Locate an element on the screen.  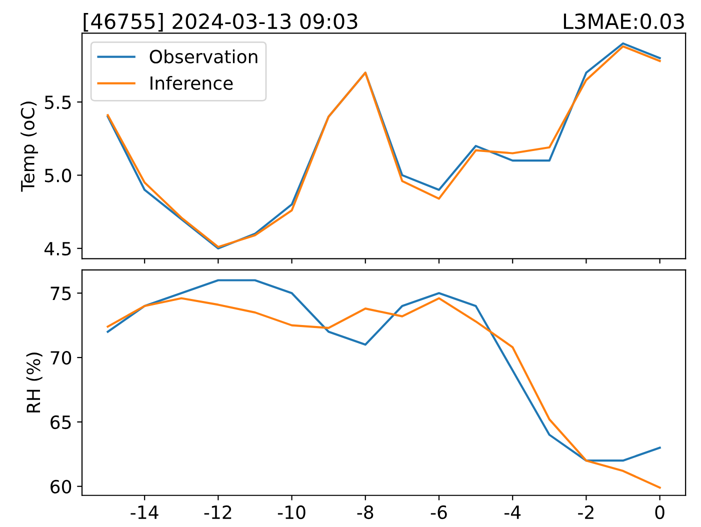
x-tick-label: -10 is located at coordinates (292, 512).